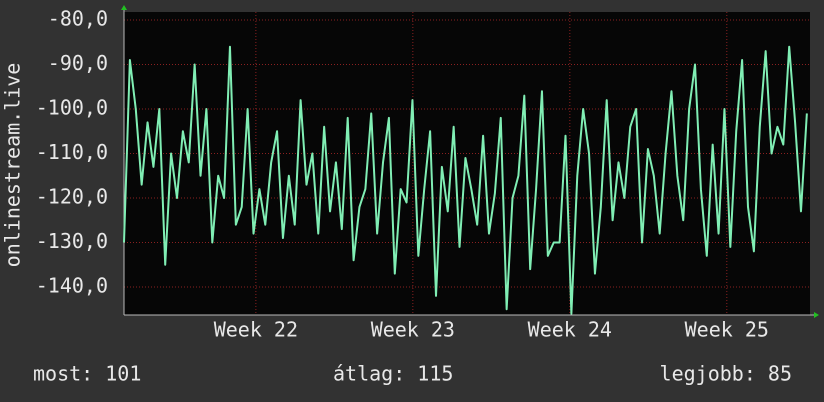  I want to click on x-tick-label: Week 25, so click(727, 330).